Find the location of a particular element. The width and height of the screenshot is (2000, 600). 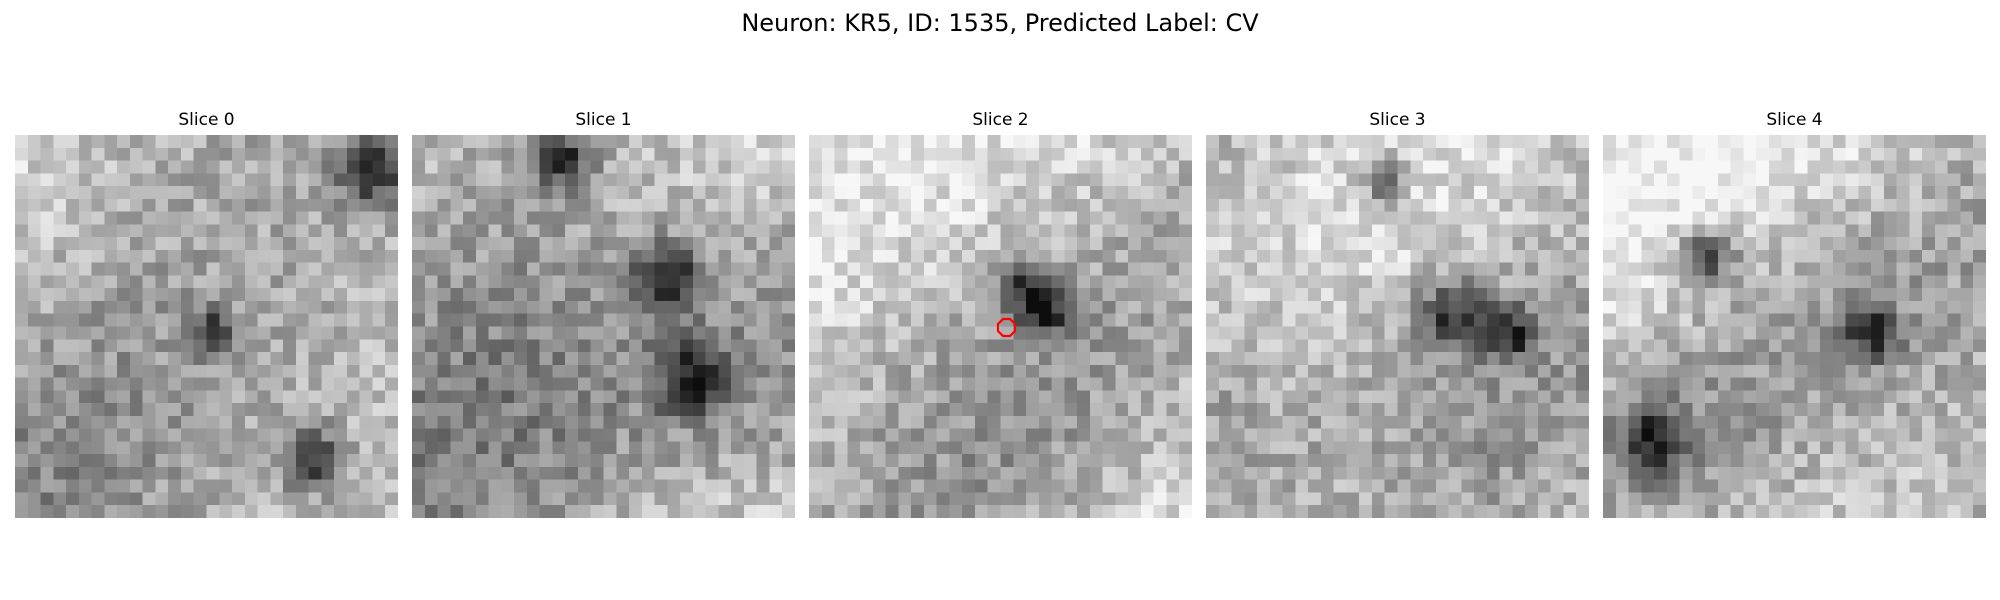

slice-title-2: Slice 2 is located at coordinates (1000, 120).